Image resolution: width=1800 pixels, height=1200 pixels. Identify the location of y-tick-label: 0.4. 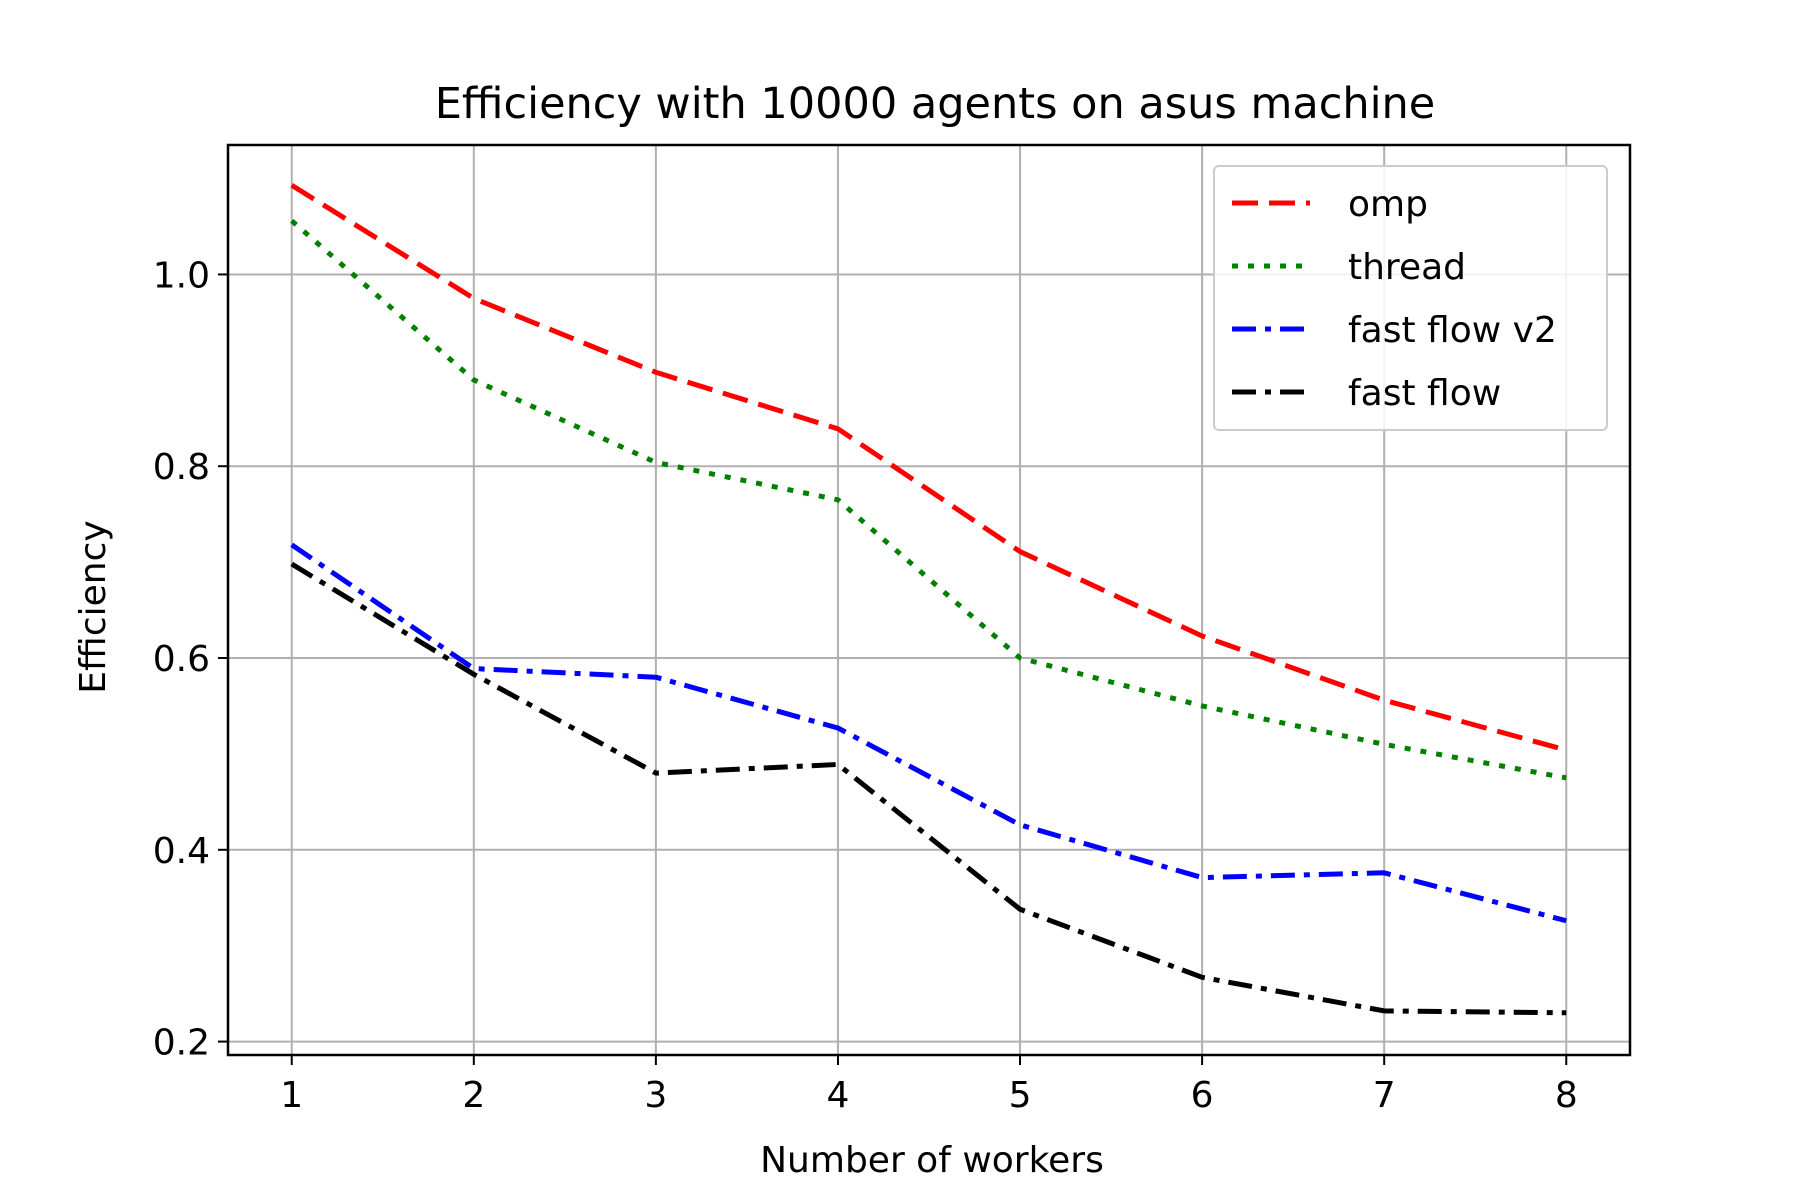
(181, 851).